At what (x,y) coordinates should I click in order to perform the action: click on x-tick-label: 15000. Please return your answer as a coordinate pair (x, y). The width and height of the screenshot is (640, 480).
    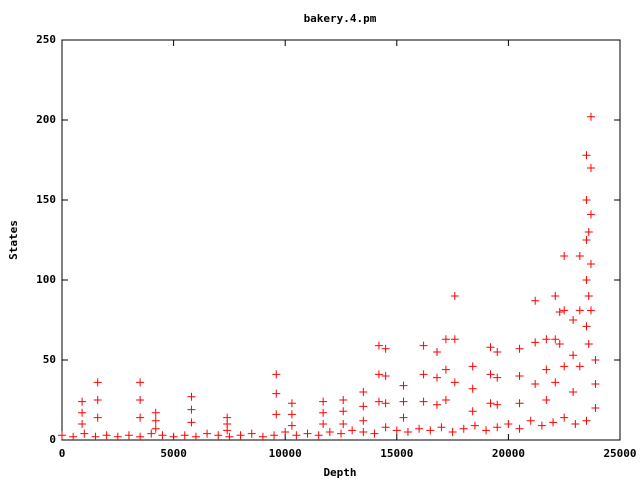
    Looking at the image, I should click on (396, 453).